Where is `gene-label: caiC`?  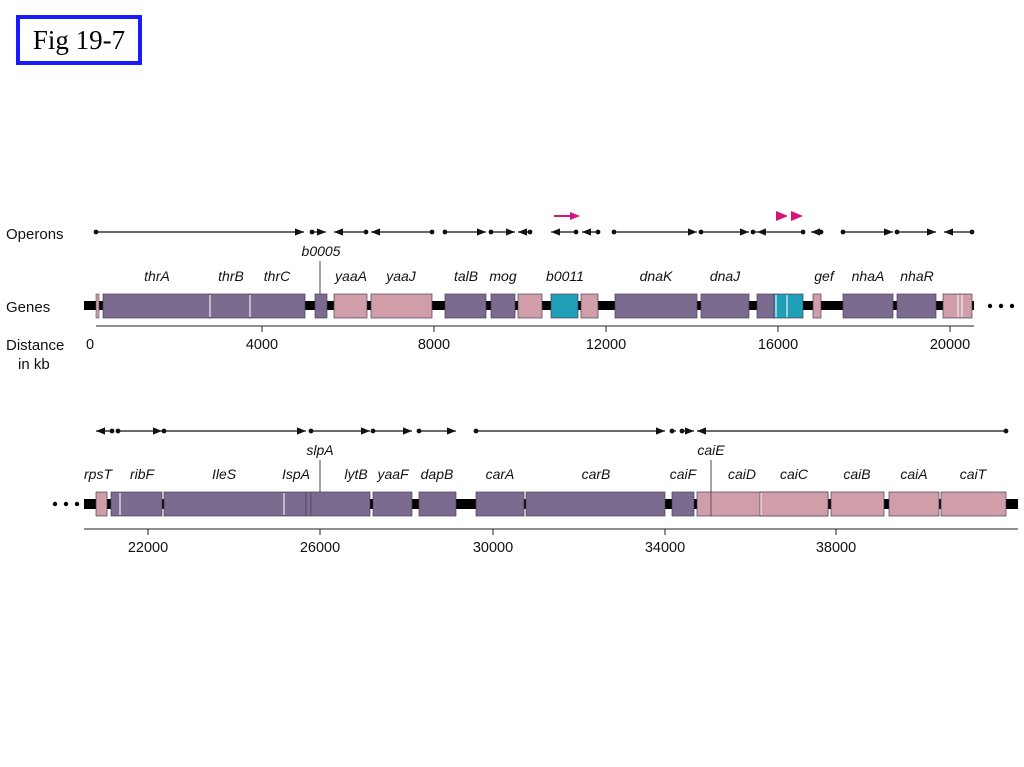
gene-label: caiC is located at coordinates (794, 474).